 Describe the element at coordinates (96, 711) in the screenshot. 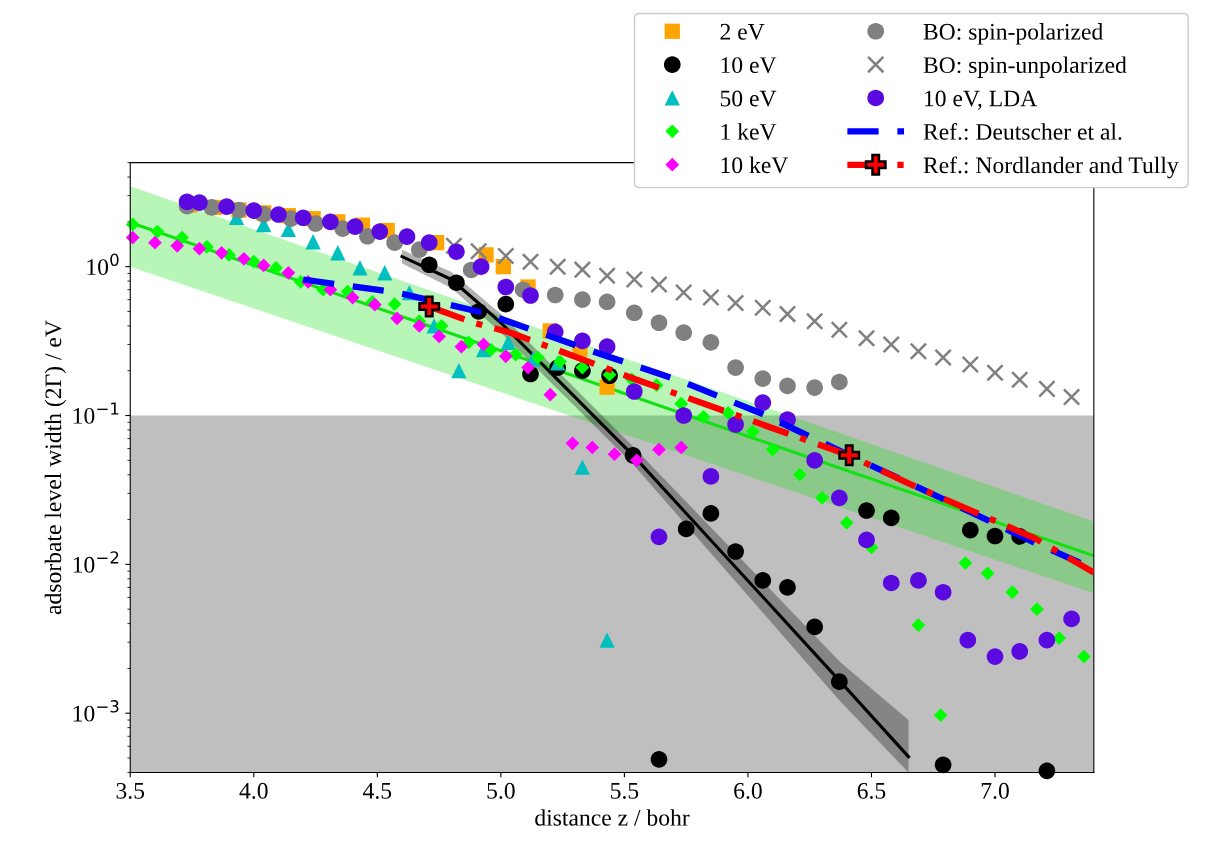

I see `y-tick-label: 10$^{−3}$` at that location.